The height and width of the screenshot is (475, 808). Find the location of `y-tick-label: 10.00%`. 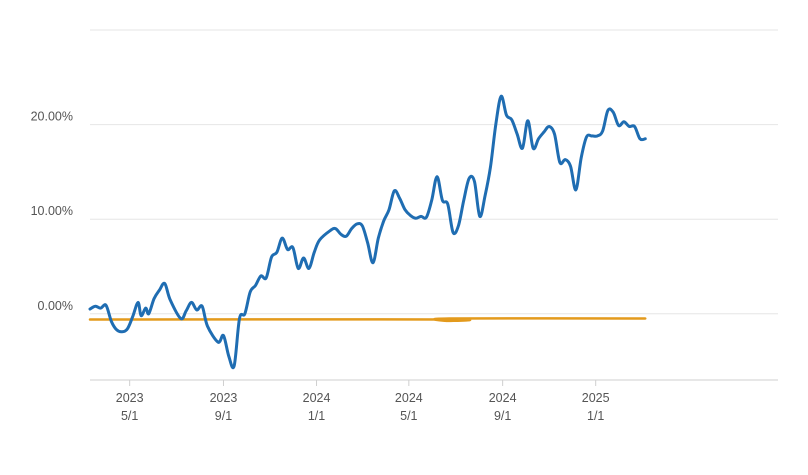

y-tick-label: 10.00% is located at coordinates (52, 211).